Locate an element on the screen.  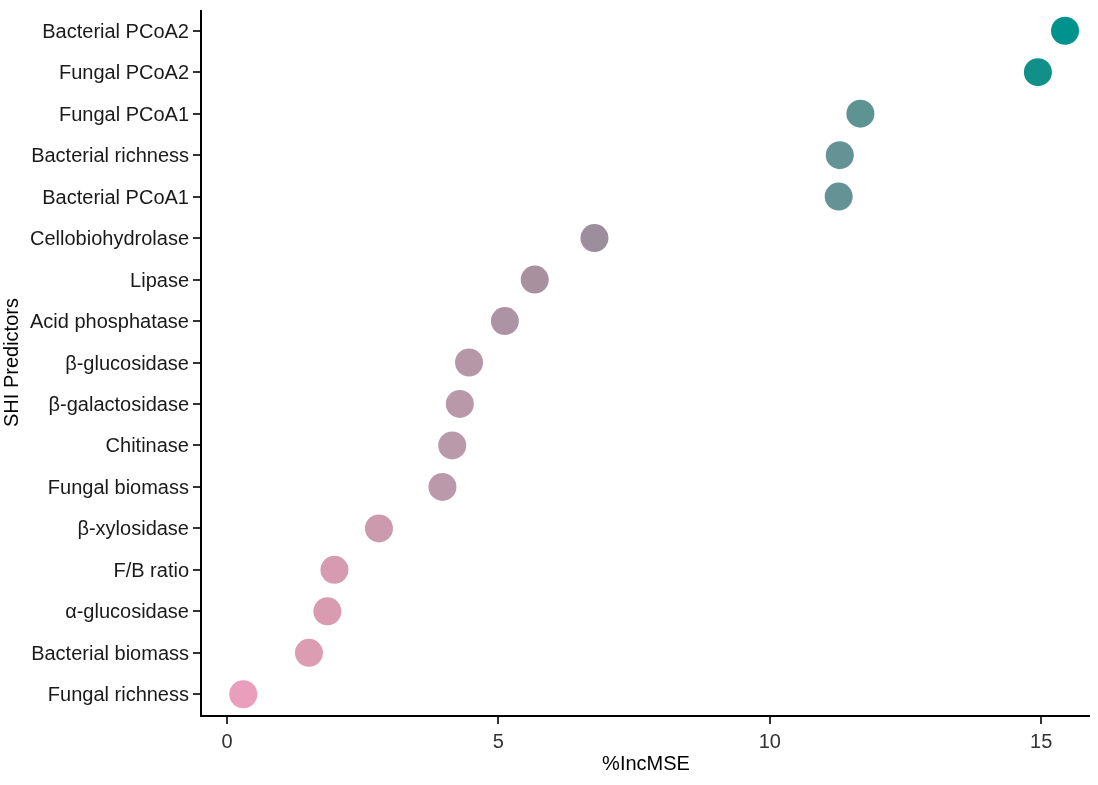
y-tick-label: Fungal biomass is located at coordinates (118, 486).